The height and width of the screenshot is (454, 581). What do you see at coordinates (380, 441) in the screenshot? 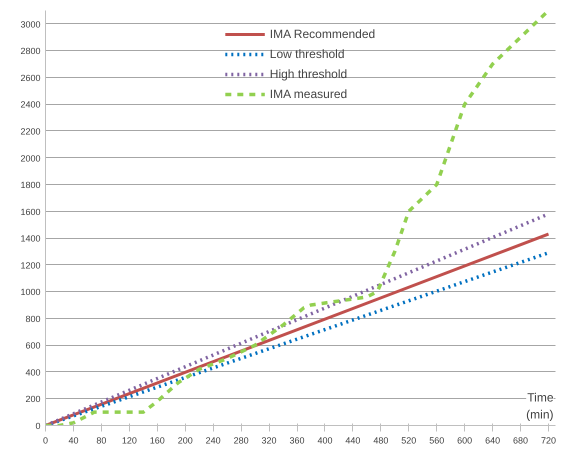
I see `x-tick-label: 480` at bounding box center [380, 441].